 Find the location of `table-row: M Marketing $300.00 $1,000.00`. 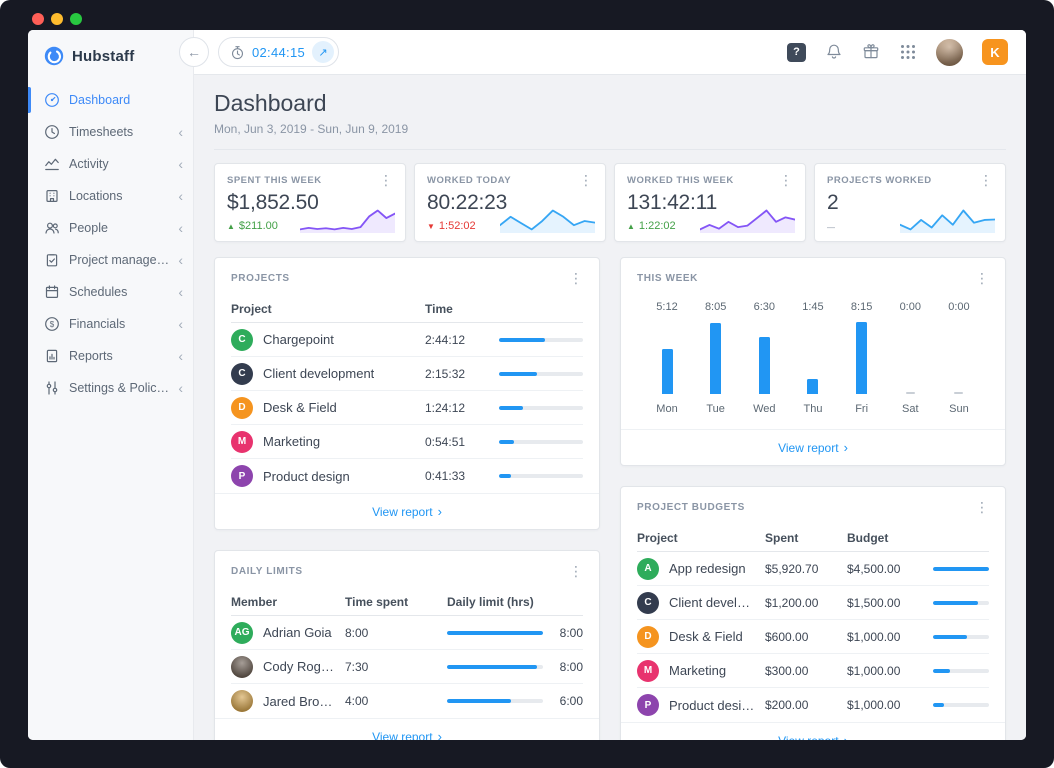

table-row: M Marketing $300.00 $1,000.00 is located at coordinates (813, 671).